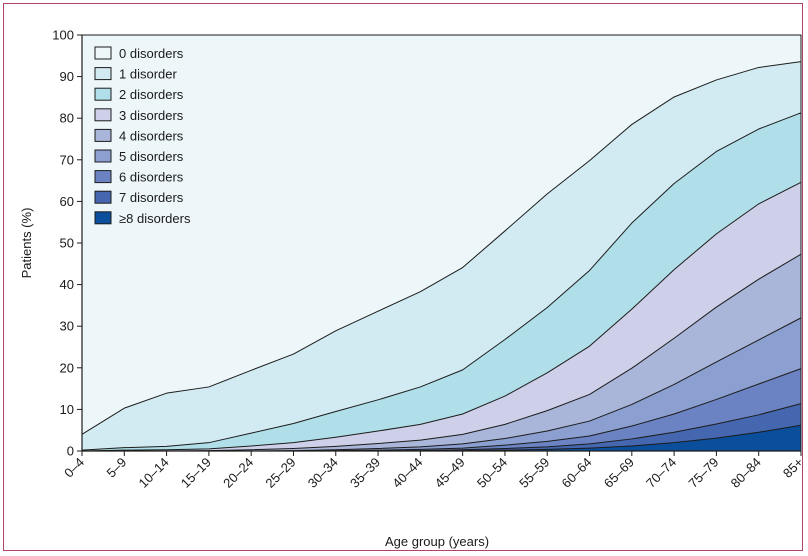 The width and height of the screenshot is (808, 556). I want to click on y-tick-label-7: 70, so click(67, 159).